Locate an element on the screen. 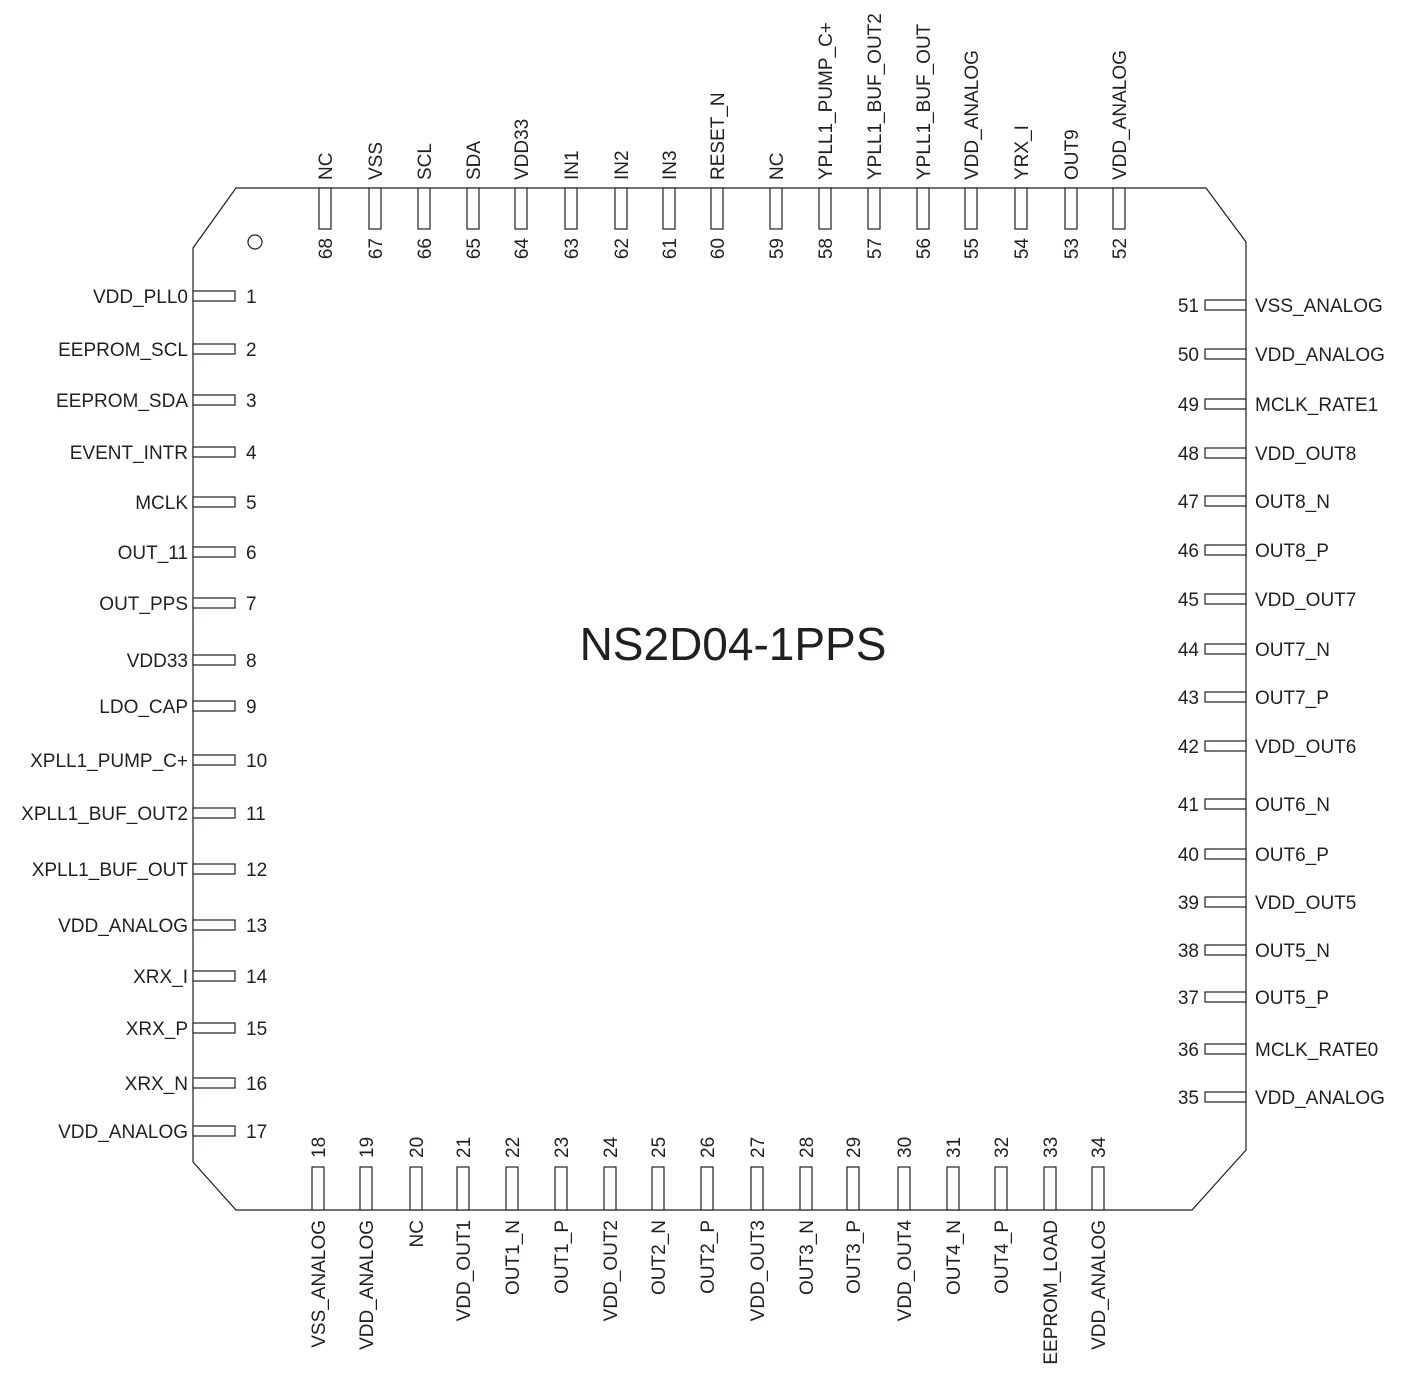 The image size is (1414, 1378). pin-42-name: VDD_OUT6 is located at coordinates (1305, 747).